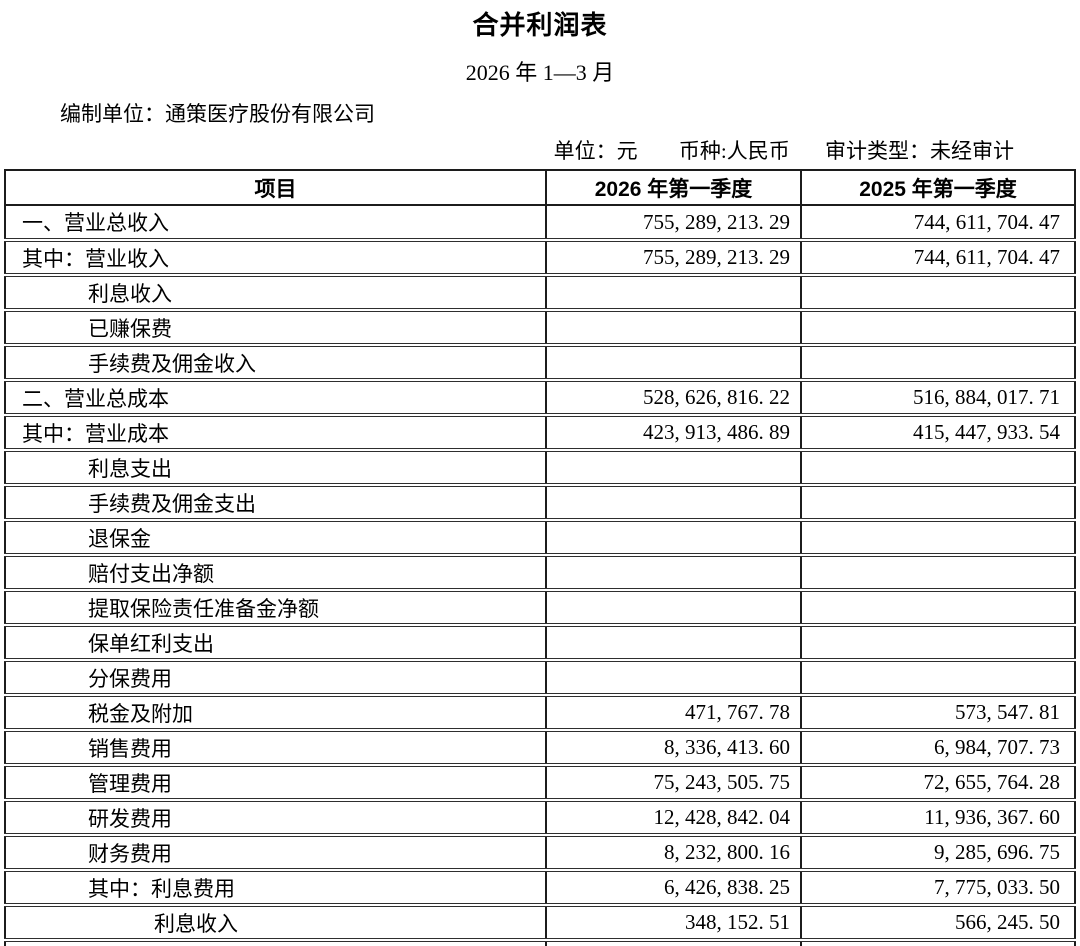  Describe the element at coordinates (275, 257) in the screenshot. I see `item-cell: 其中：营业收入` at that location.